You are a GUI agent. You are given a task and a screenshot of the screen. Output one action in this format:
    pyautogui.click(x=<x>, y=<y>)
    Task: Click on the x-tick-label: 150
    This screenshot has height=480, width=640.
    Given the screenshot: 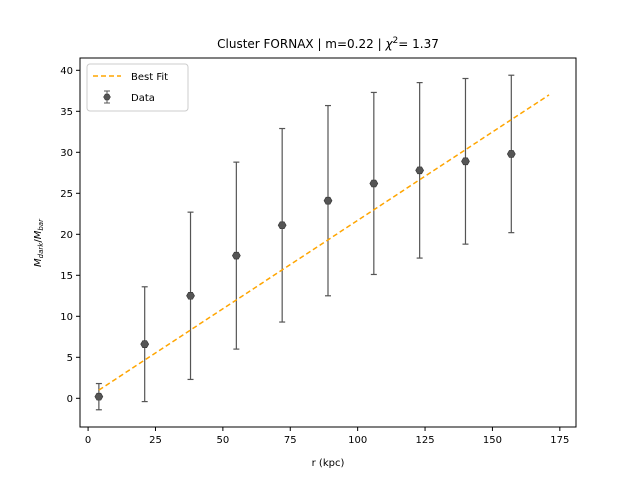 What is the action you would take?
    pyautogui.click(x=492, y=440)
    